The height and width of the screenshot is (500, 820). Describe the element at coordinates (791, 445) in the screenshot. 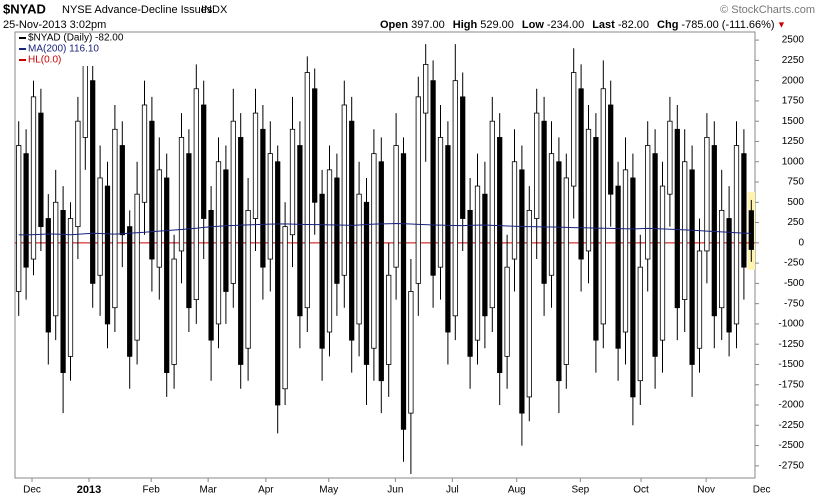

I see `y-tick-label: -2500` at that location.